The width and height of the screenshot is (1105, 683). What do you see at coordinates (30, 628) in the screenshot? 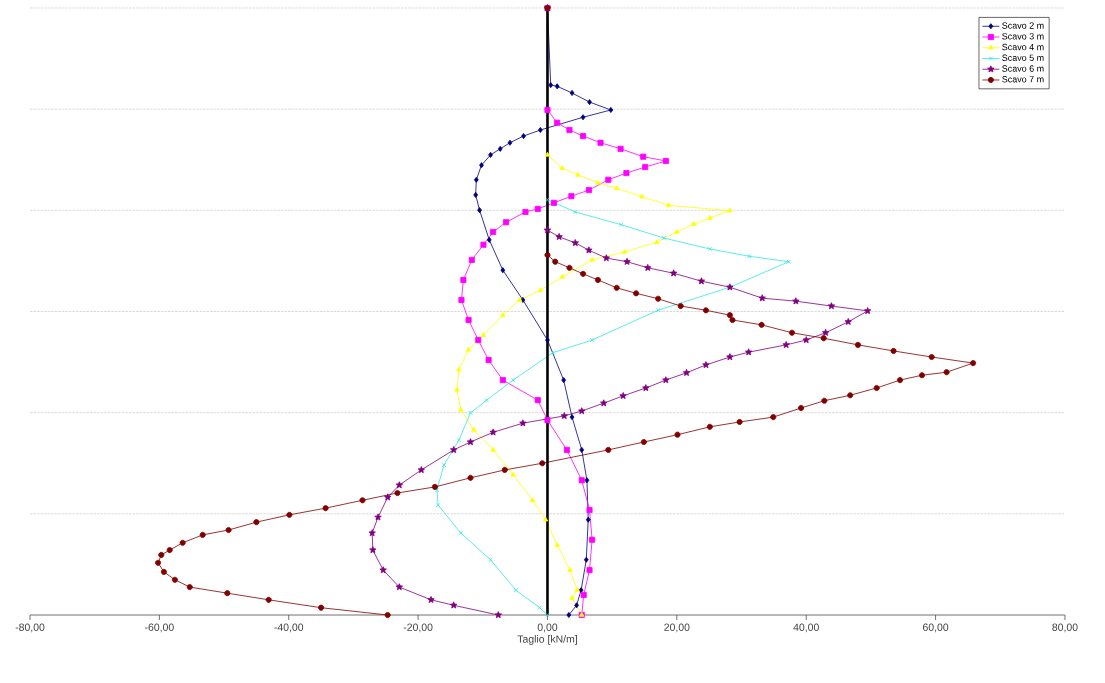
I see `x-tick-label: -80,00` at bounding box center [30, 628].